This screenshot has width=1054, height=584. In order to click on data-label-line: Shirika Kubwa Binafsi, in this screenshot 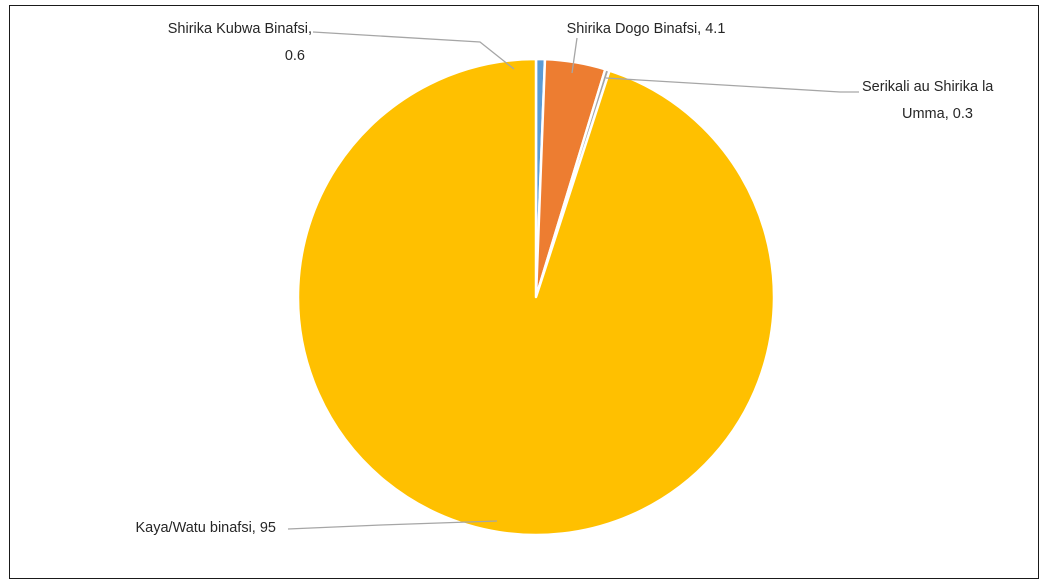, I will do `click(240, 29)`.